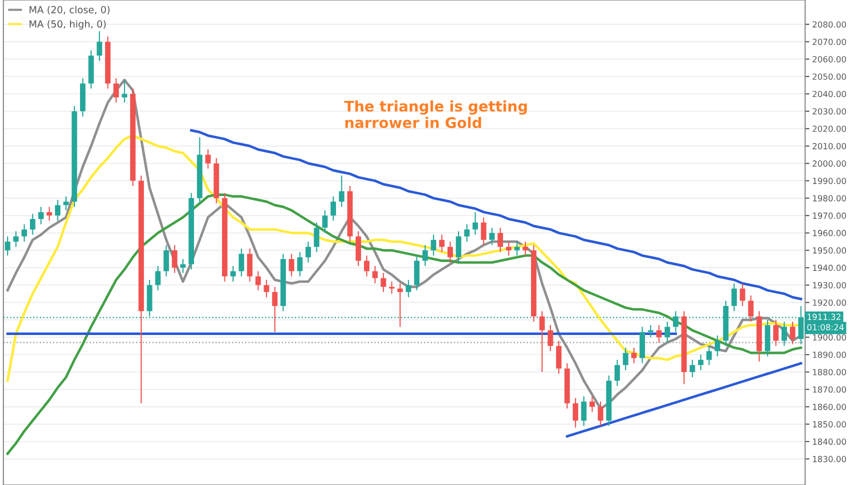 This screenshot has width=852, height=485. Describe the element at coordinates (684, 400) in the screenshot. I see `line-series` at that location.